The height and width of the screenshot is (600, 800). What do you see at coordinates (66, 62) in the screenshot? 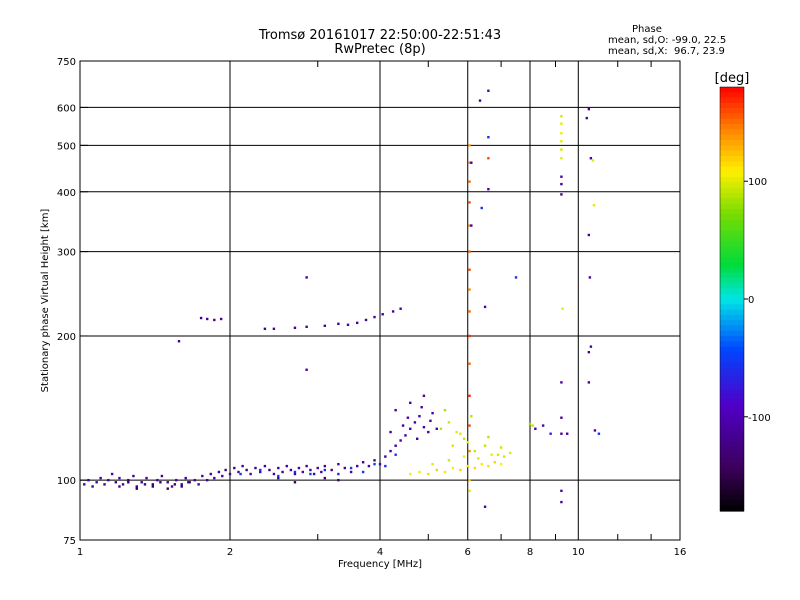
I see `y-tick-label: 750` at bounding box center [66, 62].